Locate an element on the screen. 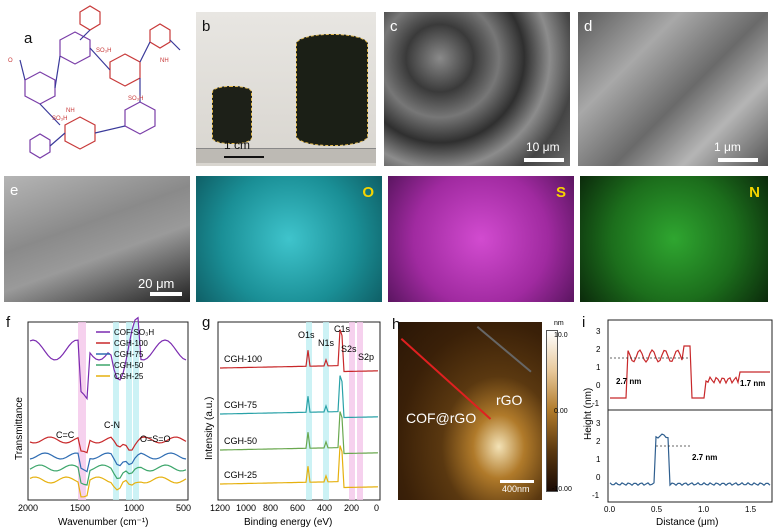 Image resolution: width=780 pixels, height=531 pixels. gel-large is located at coordinates (332, 90).